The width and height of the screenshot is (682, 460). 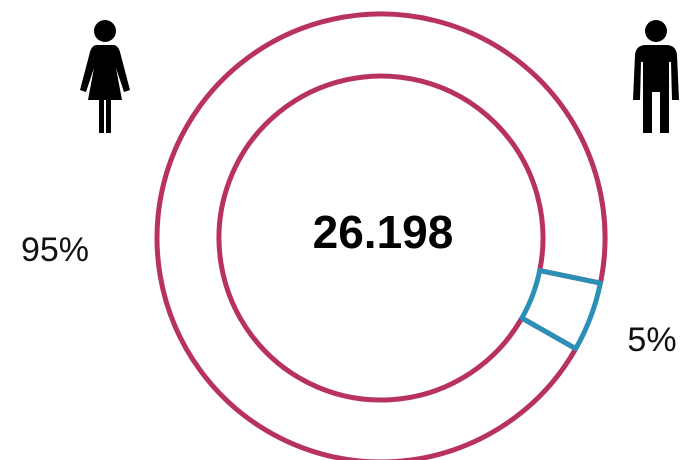 I want to click on female-icon, so click(x=105, y=76).